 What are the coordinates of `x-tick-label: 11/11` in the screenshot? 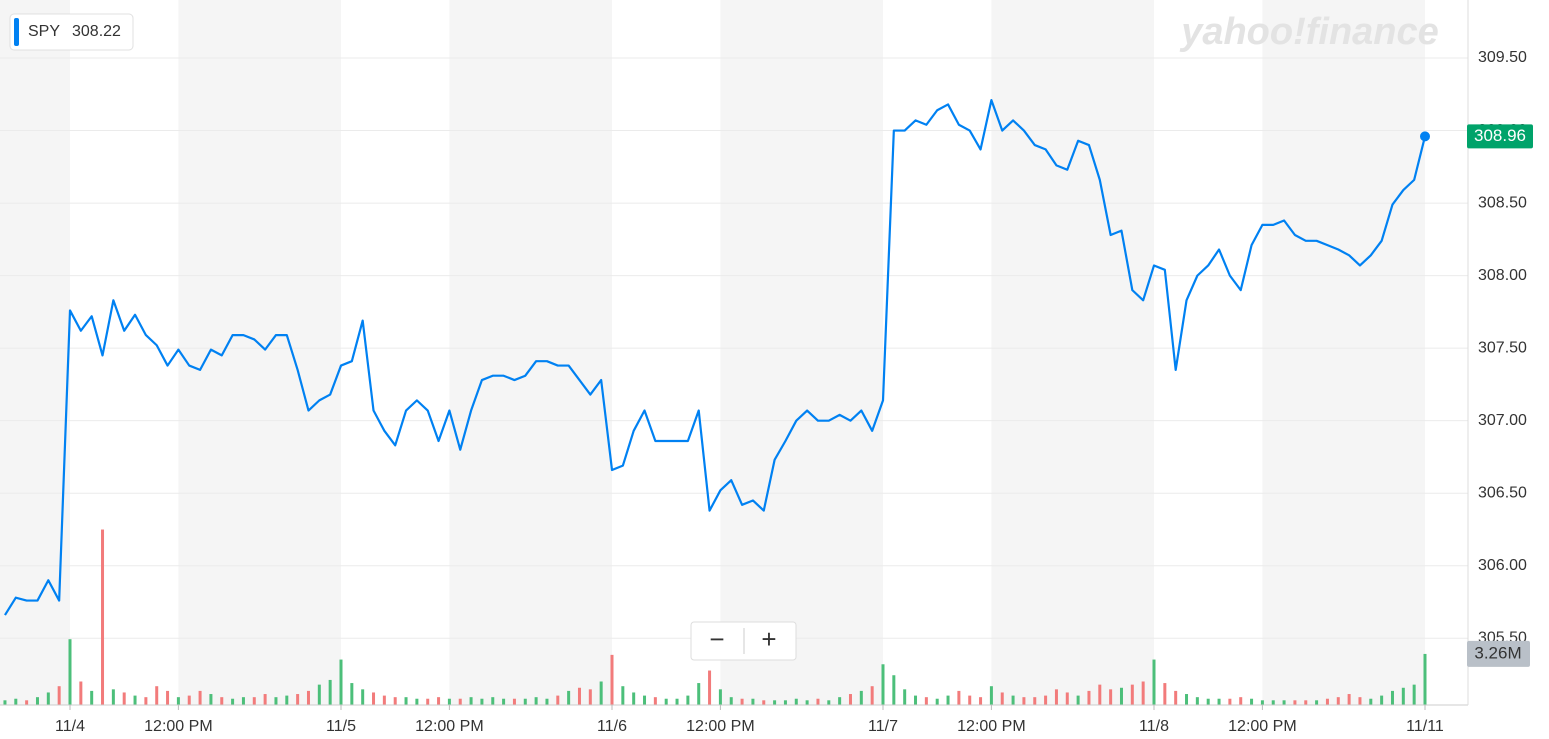 It's located at (1425, 726).